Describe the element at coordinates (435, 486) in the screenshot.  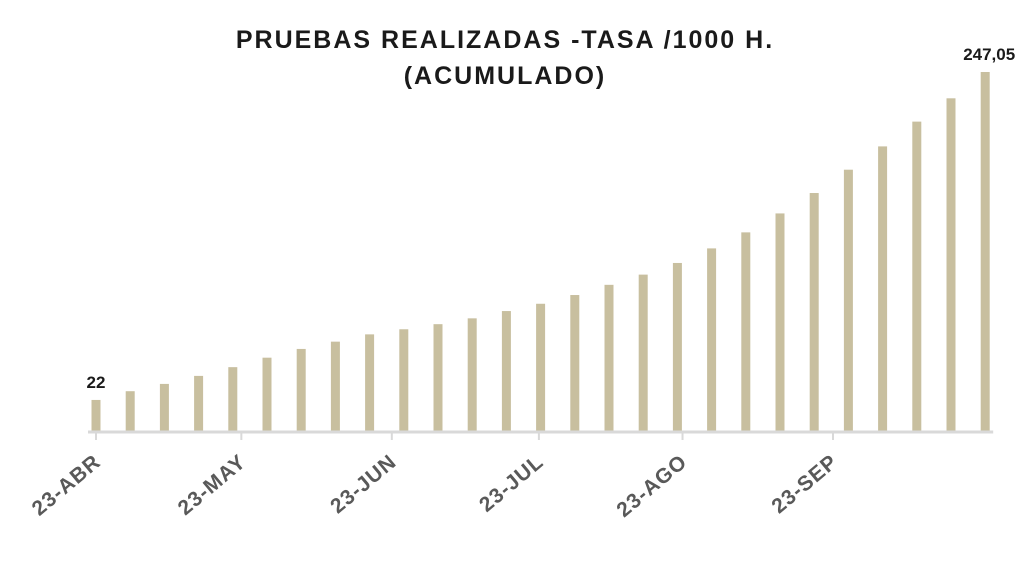
I see `x-axis-tick-labels: 23-ABR 23-MAY 23-JUN 23-JUL 23-AGO 23-SEP` at that location.